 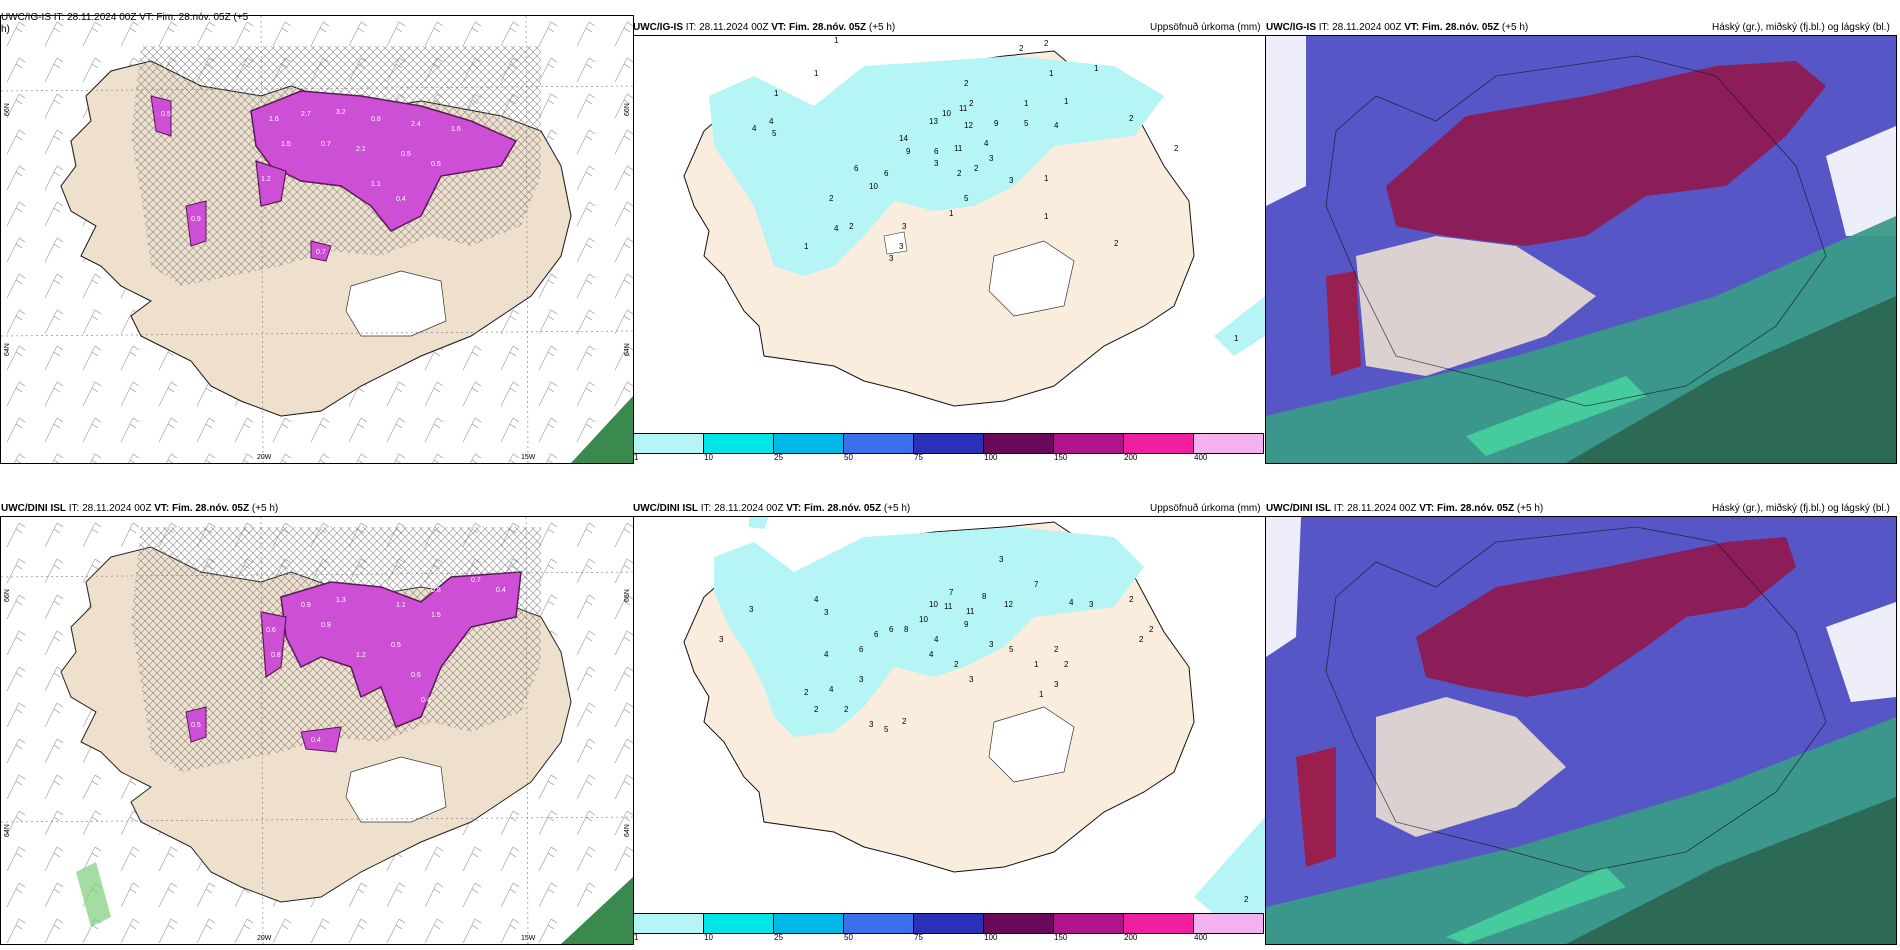 I want to click on snow-label: 2.4, so click(x=416, y=124).